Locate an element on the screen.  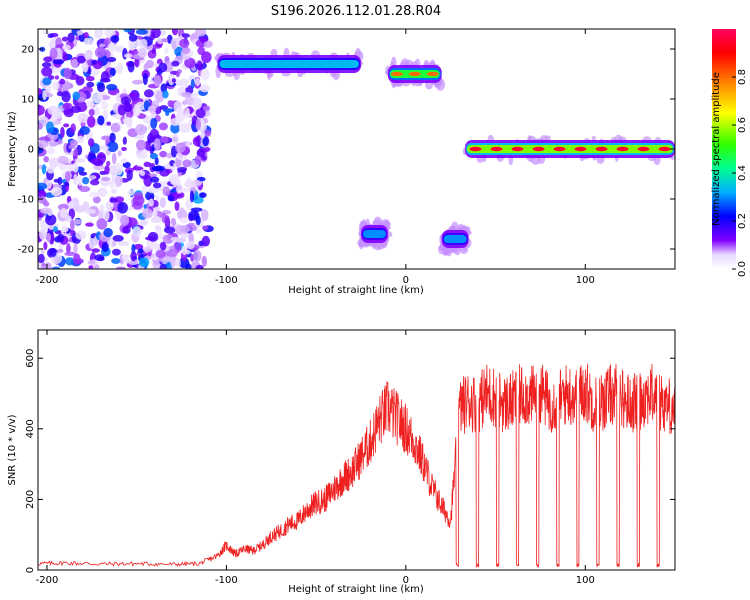
figure-title: S196.2026.112.01.28.R04 is located at coordinates (356, 11).